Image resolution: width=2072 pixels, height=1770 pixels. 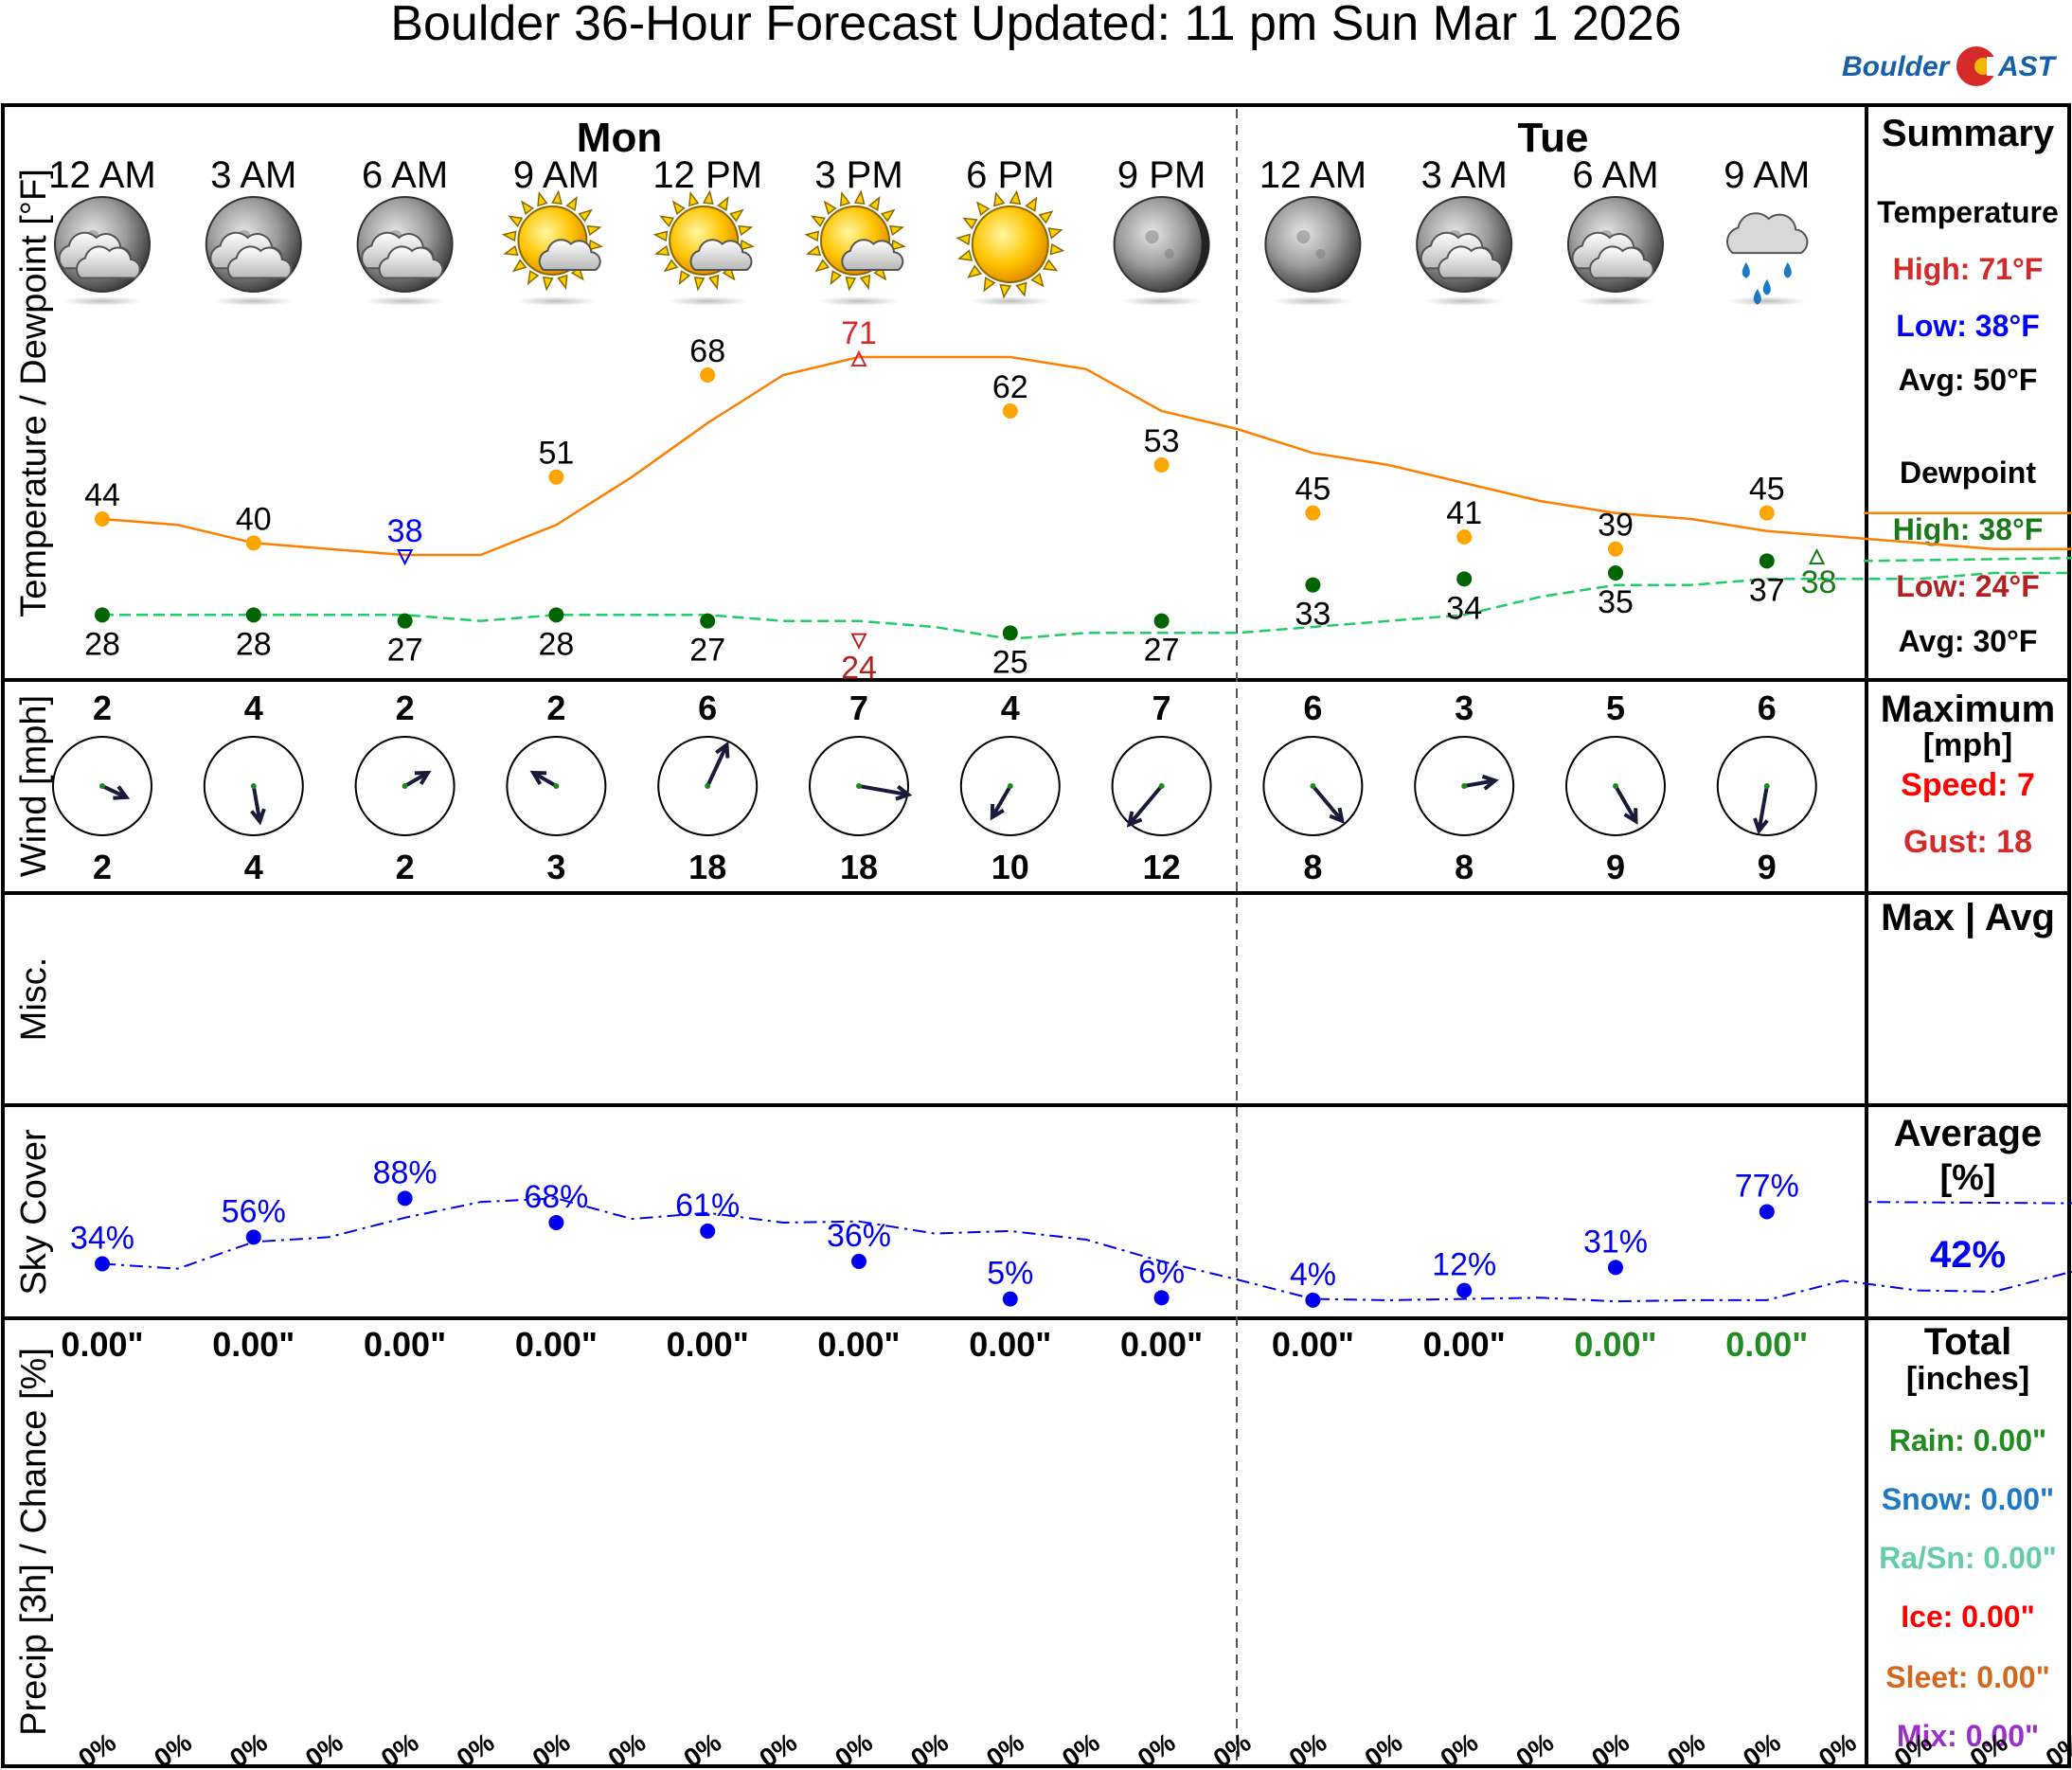 What do you see at coordinates (930, 1748) in the screenshot?
I see `precip-chance-label-11: 0%` at bounding box center [930, 1748].